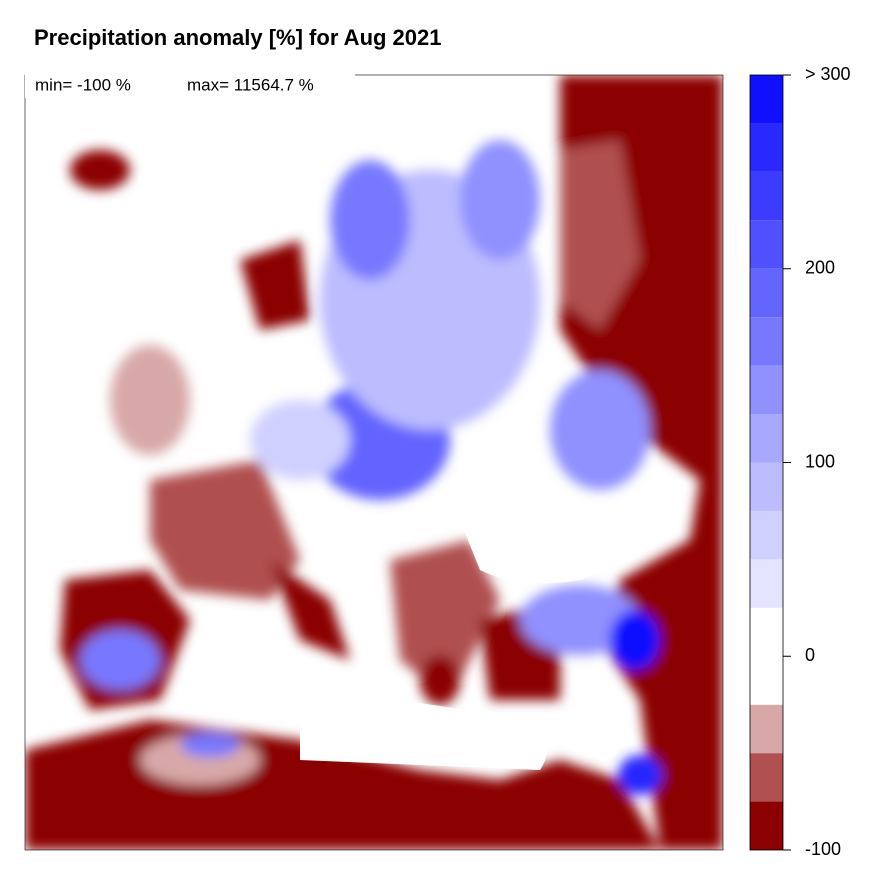 The width and height of the screenshot is (875, 880). I want to click on stats-box, so click(190, 85).